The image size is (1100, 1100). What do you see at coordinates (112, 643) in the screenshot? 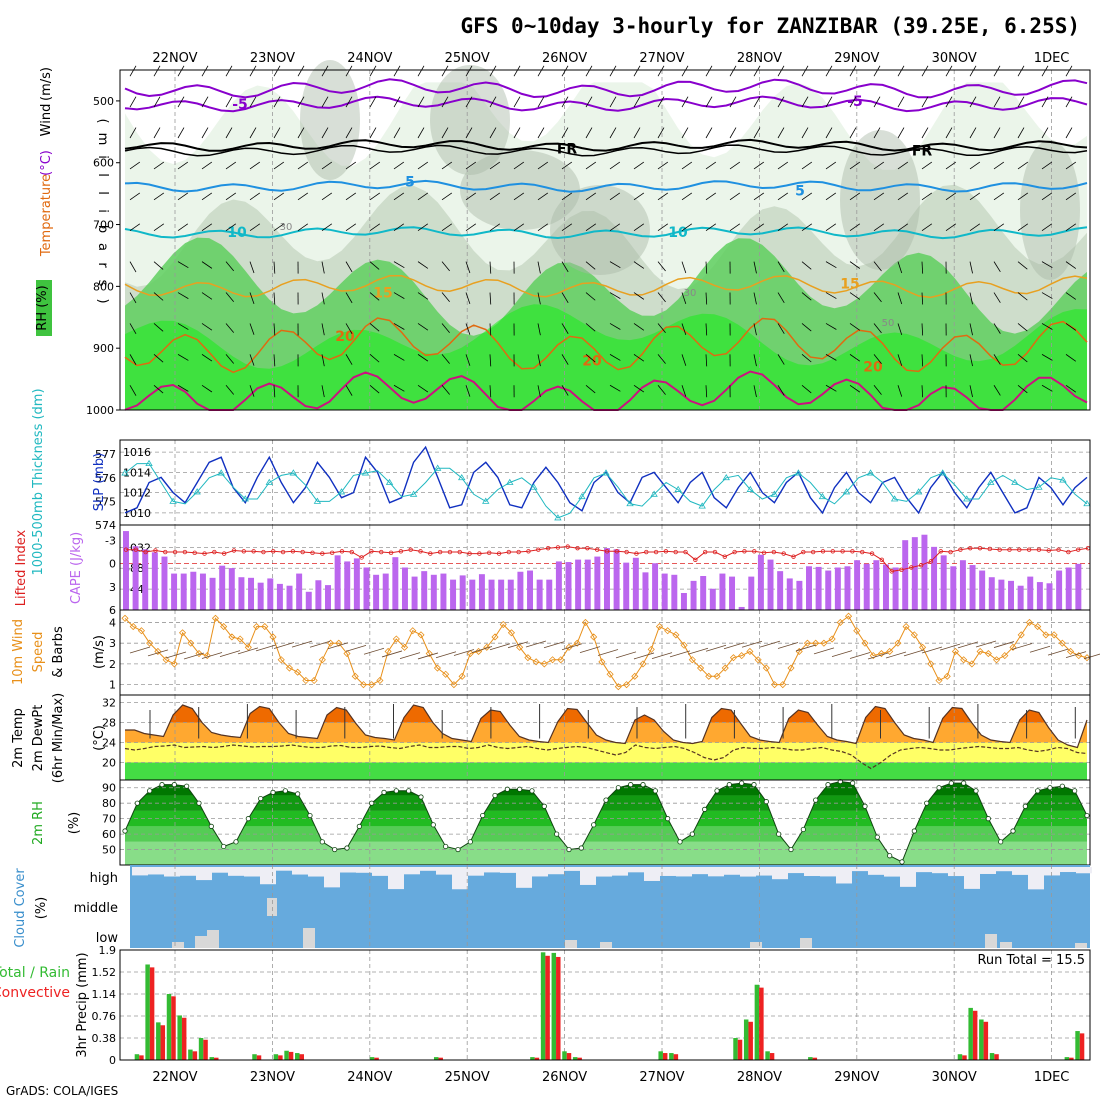
I see `wind-tick-label: 3` at bounding box center [112, 643].